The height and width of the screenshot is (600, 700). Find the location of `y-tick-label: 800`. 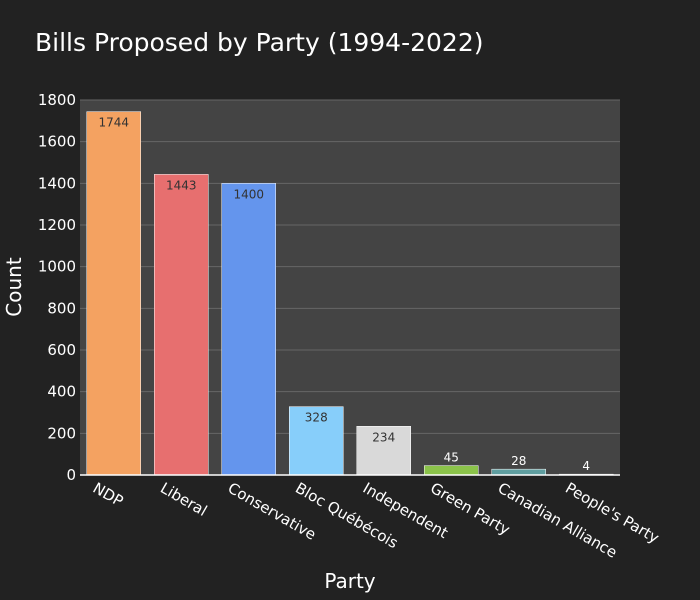

y-tick-label: 800 is located at coordinates (61, 308).